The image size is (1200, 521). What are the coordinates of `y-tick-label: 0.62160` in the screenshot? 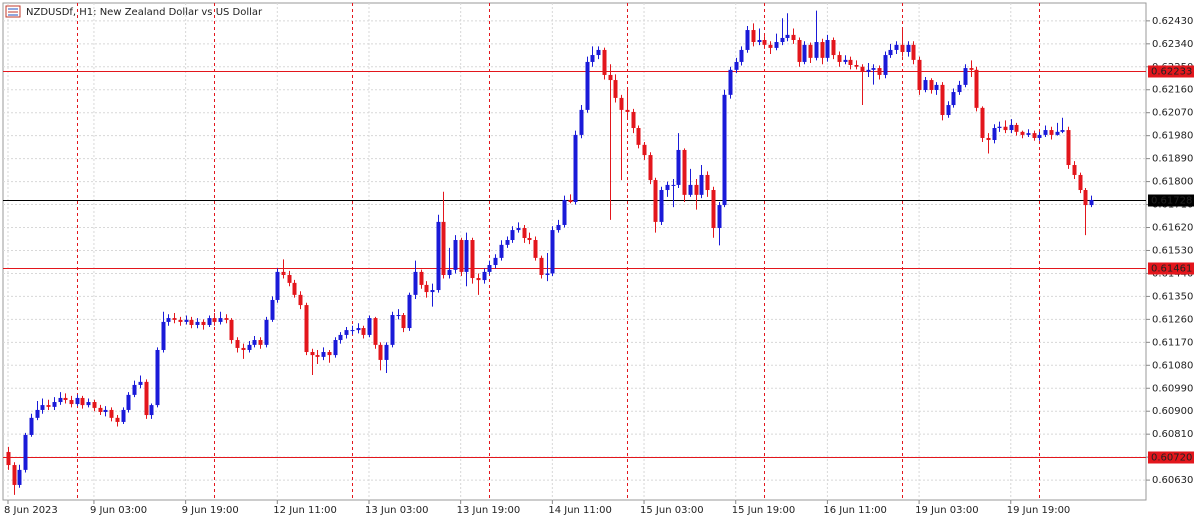 It's located at (1172, 90).